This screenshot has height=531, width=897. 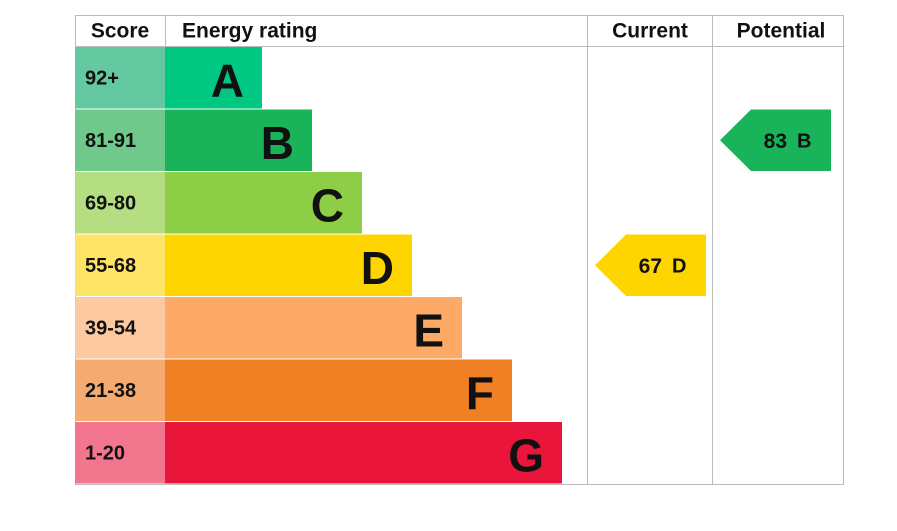 What do you see at coordinates (102, 78) in the screenshot?
I see `score-label: 92+` at bounding box center [102, 78].